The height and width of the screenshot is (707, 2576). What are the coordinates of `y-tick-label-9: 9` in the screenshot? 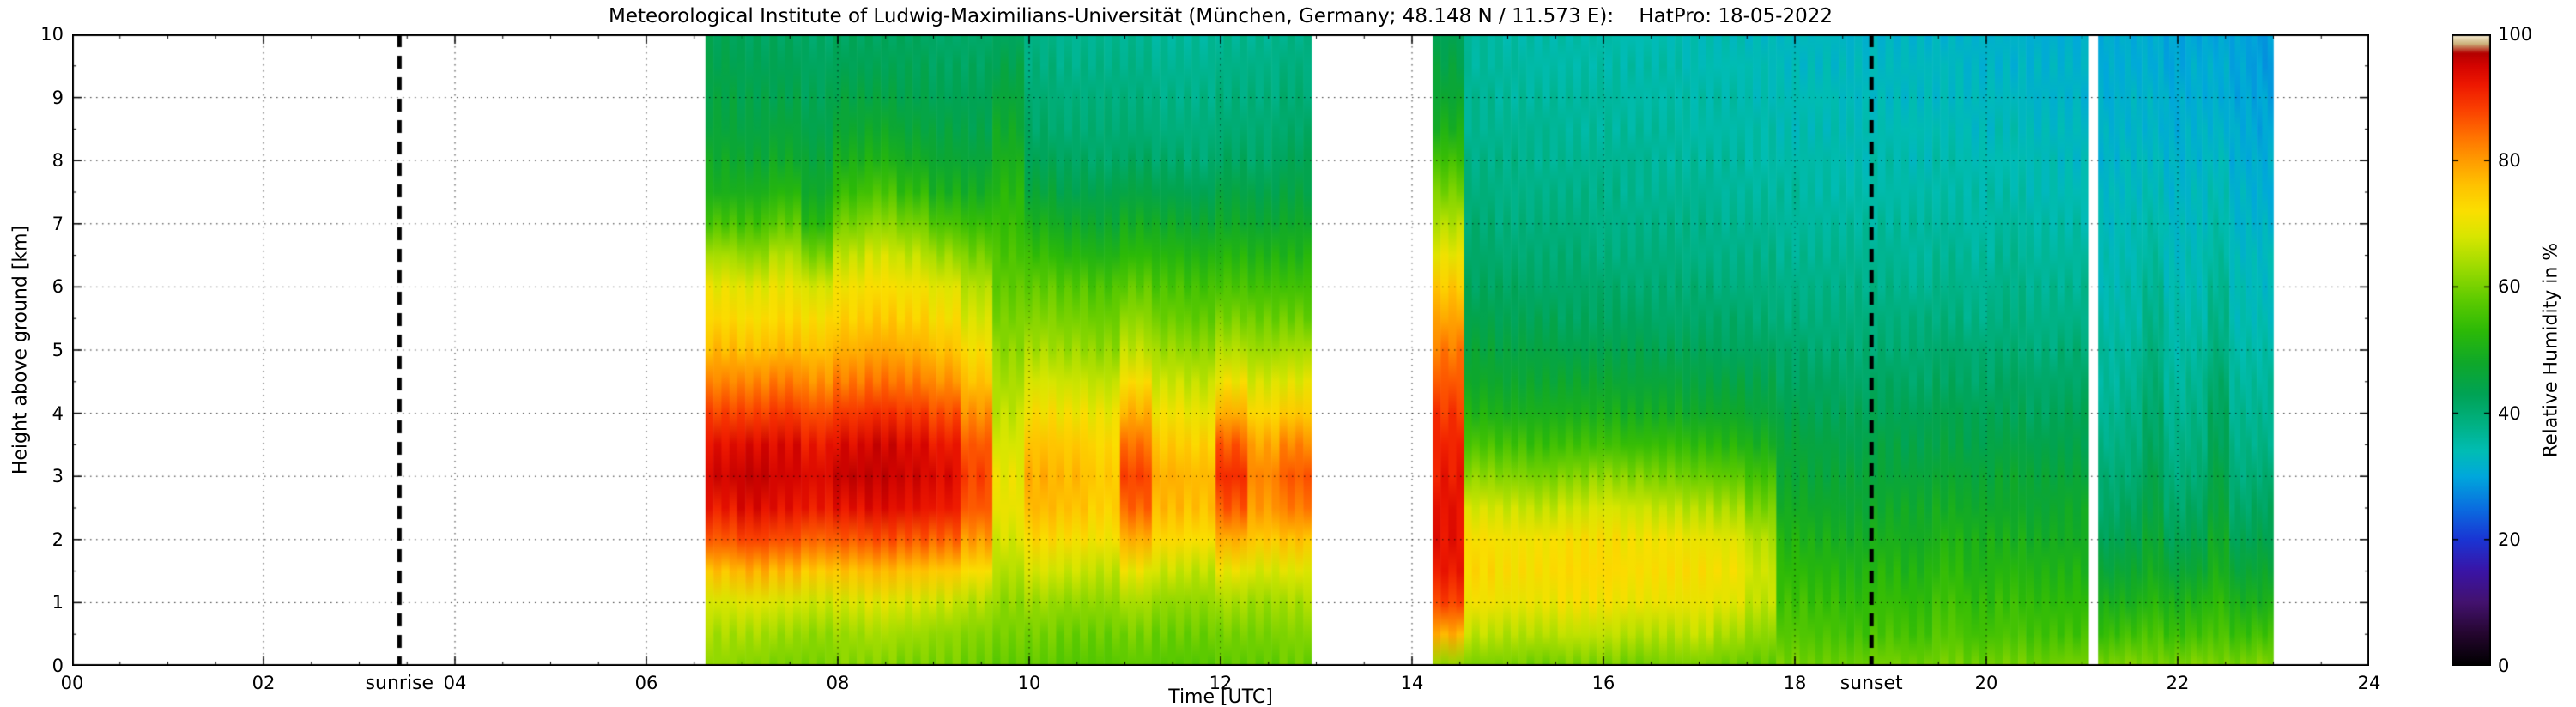 It's located at (58, 97).